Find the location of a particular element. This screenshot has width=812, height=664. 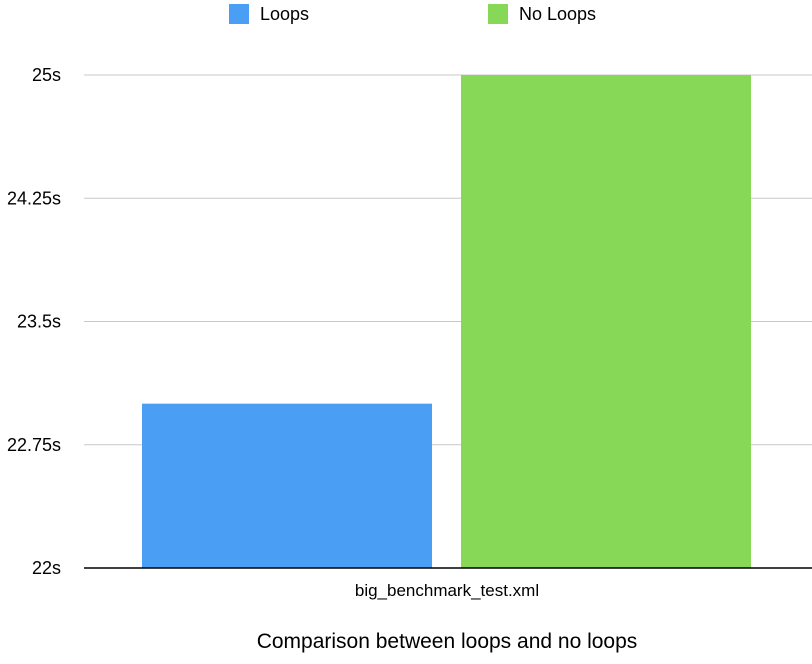

bar-loops is located at coordinates (287, 485).